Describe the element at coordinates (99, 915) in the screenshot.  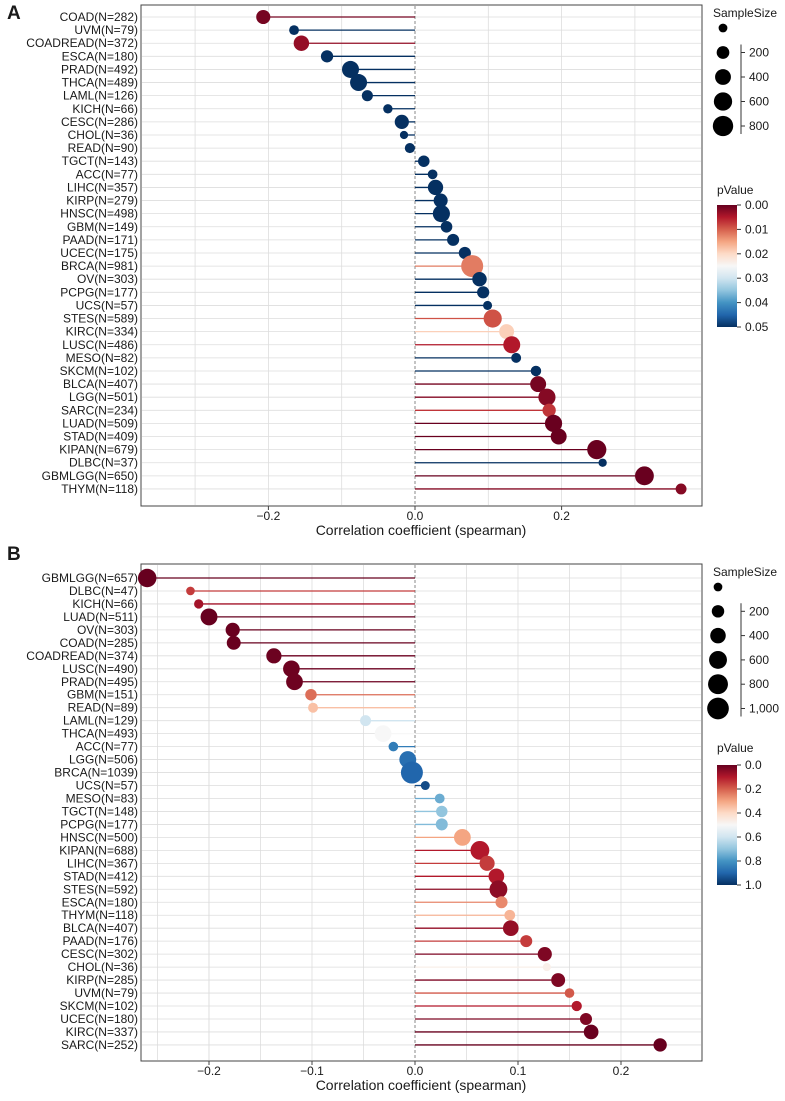
I see `panel-b-category-label: THYM(N=118)` at that location.